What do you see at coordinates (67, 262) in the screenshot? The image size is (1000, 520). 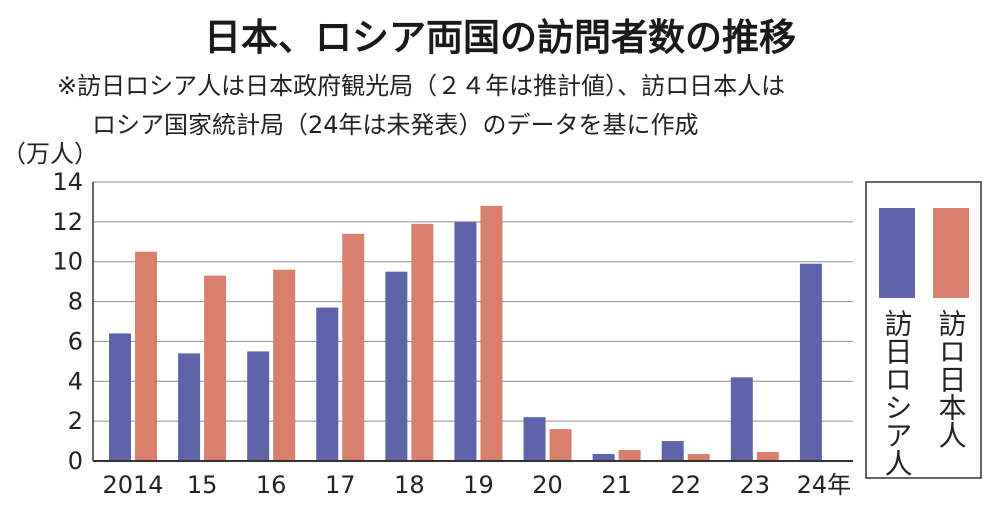 I see `y-tick-label: 10` at bounding box center [67, 262].